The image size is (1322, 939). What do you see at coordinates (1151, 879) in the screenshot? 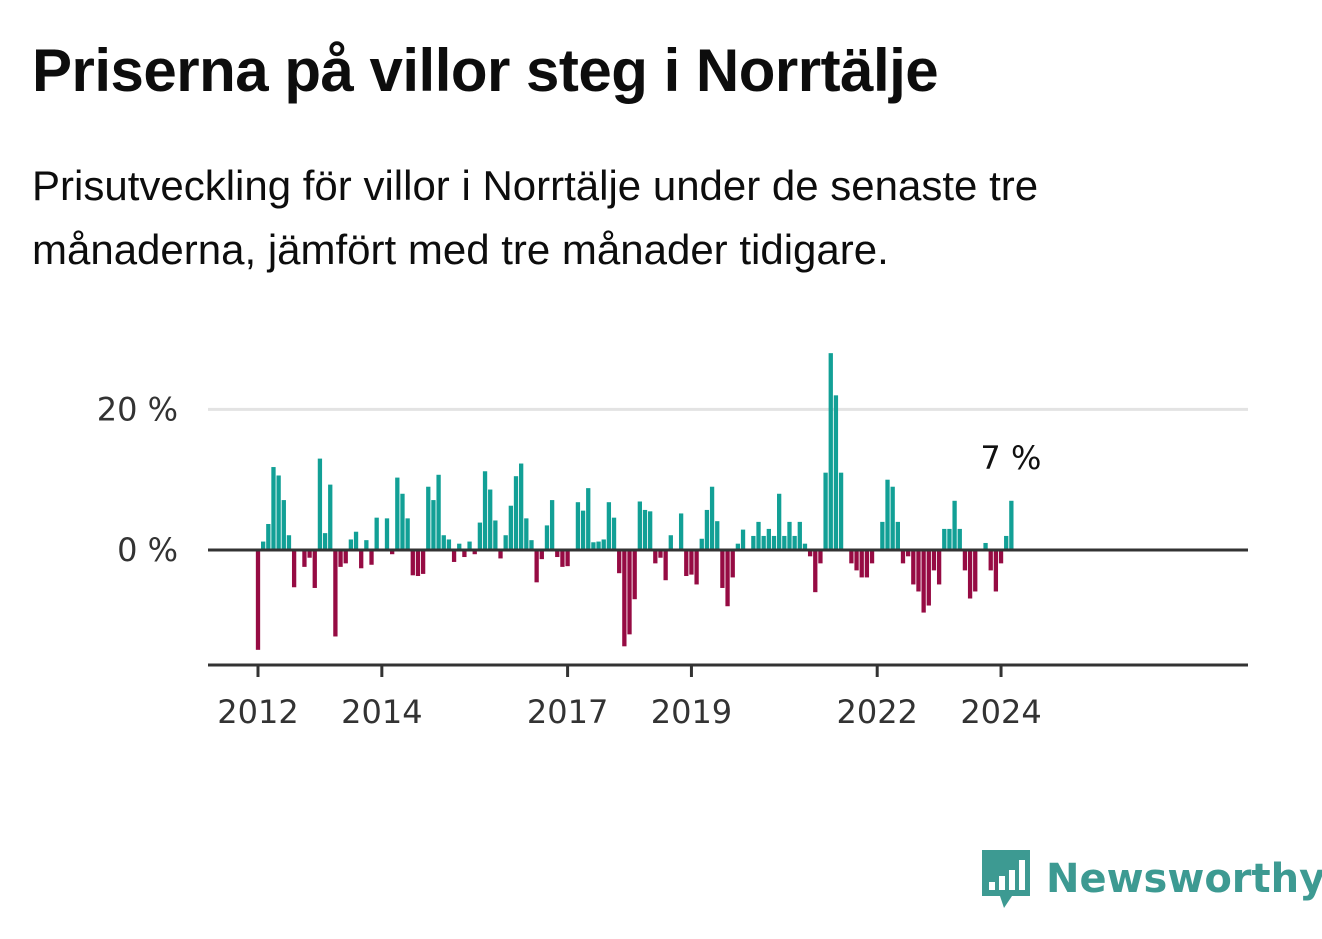
I see `brand-logo: Newsworthy` at bounding box center [1151, 879].